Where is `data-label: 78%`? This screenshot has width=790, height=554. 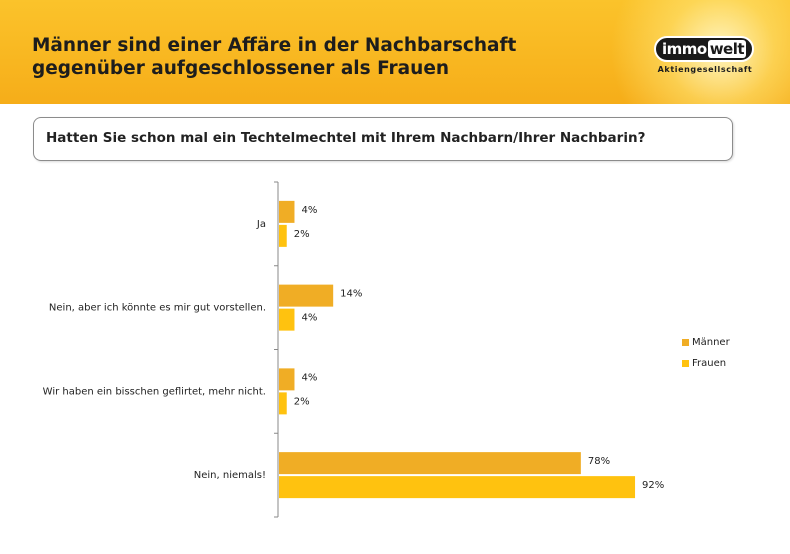 data-label: 78% is located at coordinates (599, 461).